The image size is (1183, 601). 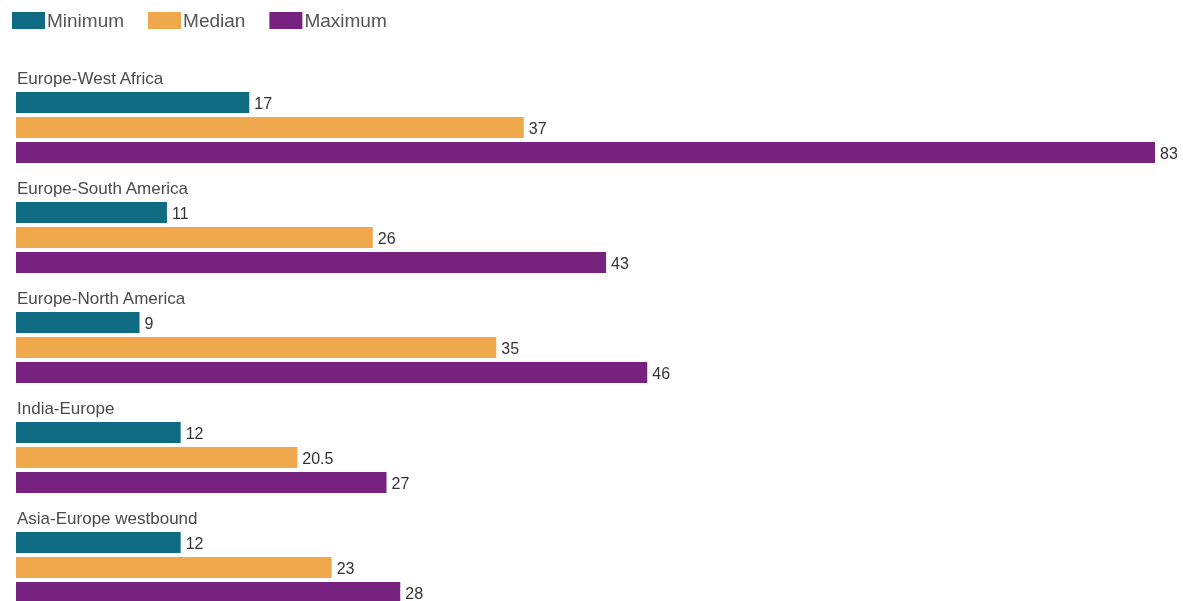 What do you see at coordinates (400, 483) in the screenshot?
I see `data-label: 27` at bounding box center [400, 483].